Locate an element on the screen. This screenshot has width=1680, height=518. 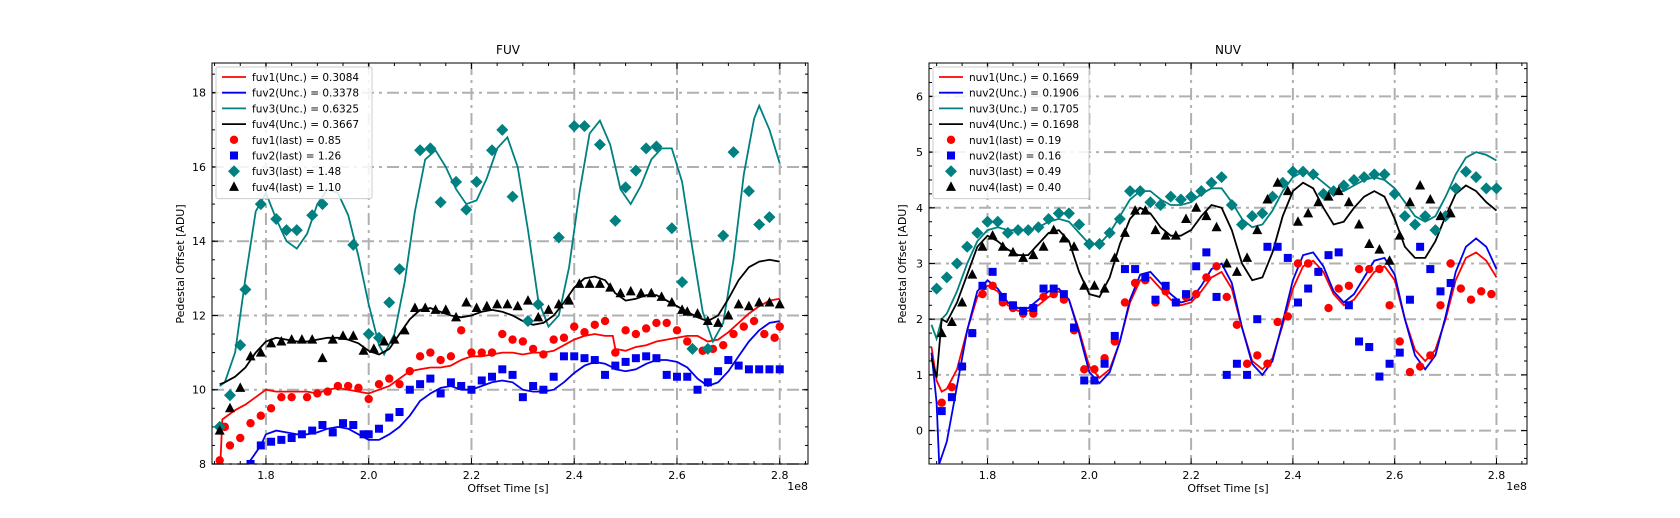
nuv-x-tick-label: 2.6 is located at coordinates (1395, 475).